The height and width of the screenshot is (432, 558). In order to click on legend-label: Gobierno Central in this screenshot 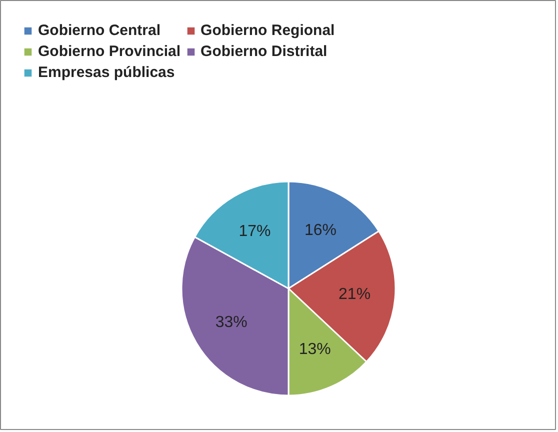, I will do `click(99, 30)`.